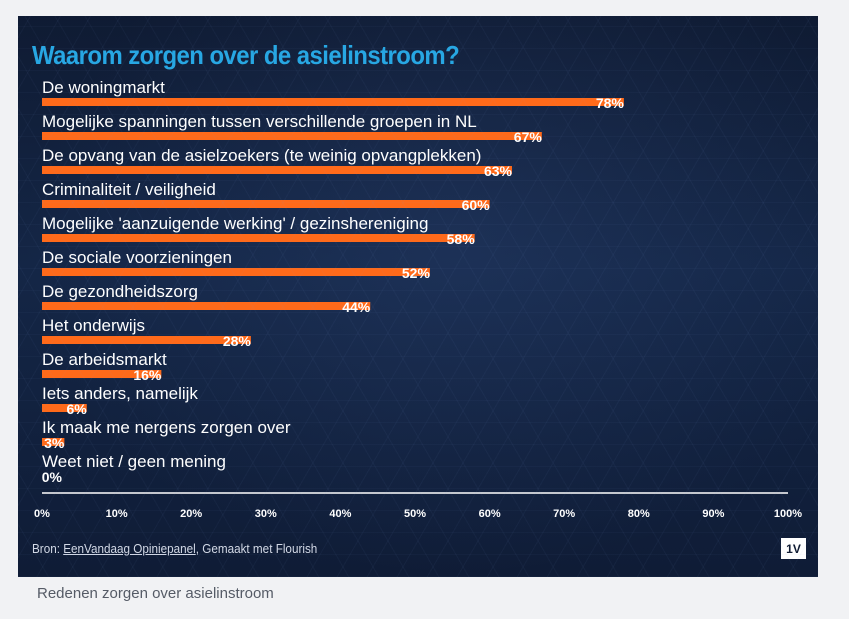 The height and width of the screenshot is (619, 849). Describe the element at coordinates (117, 514) in the screenshot. I see `x-tick-label: 10%` at that location.